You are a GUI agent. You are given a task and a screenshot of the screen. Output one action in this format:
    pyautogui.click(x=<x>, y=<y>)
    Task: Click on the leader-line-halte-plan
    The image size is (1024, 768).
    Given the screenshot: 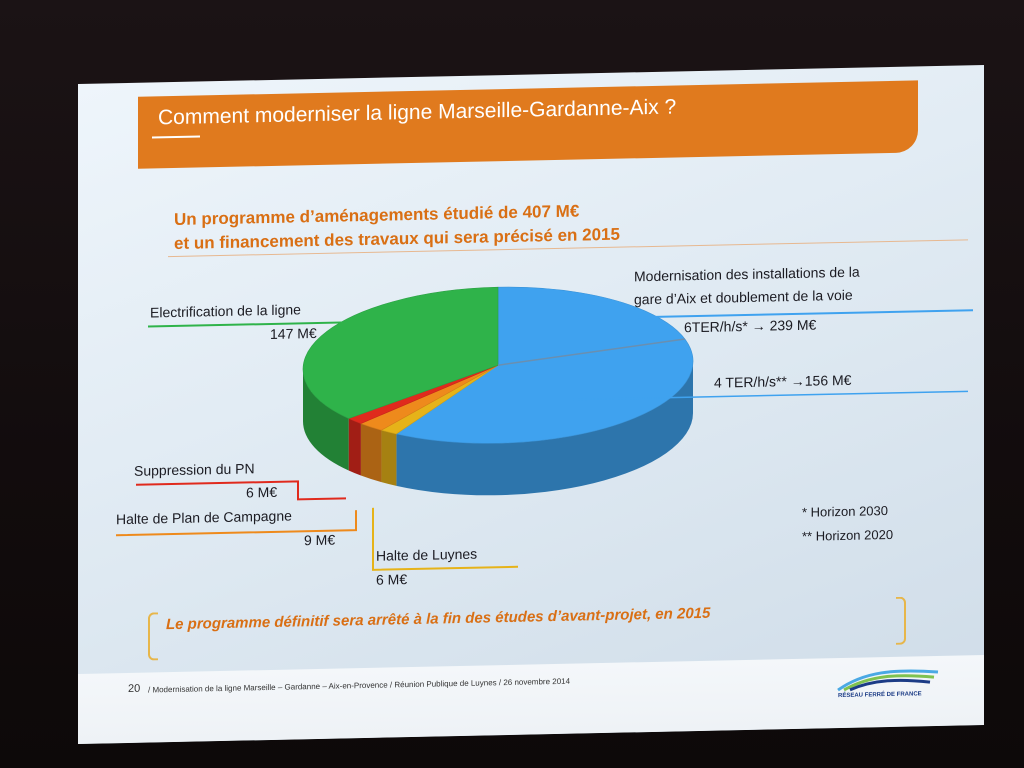 What is the action you would take?
    pyautogui.click(x=236, y=523)
    